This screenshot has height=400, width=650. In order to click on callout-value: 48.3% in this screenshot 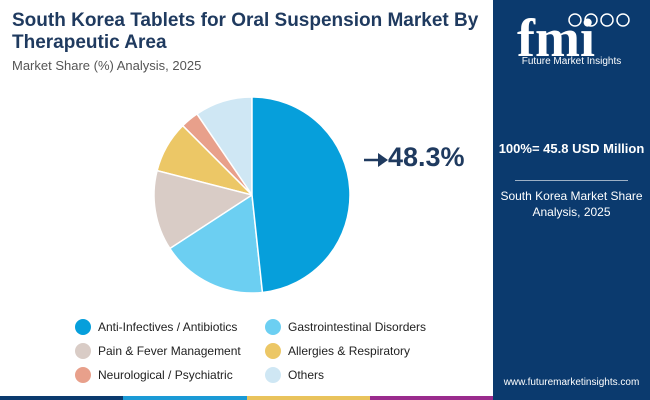, I will do `click(426, 157)`.